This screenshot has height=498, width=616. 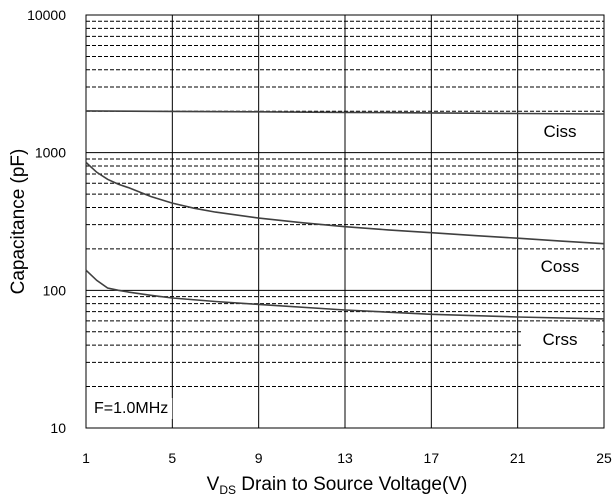 I want to click on x-tick-label: 21, so click(x=518, y=458).